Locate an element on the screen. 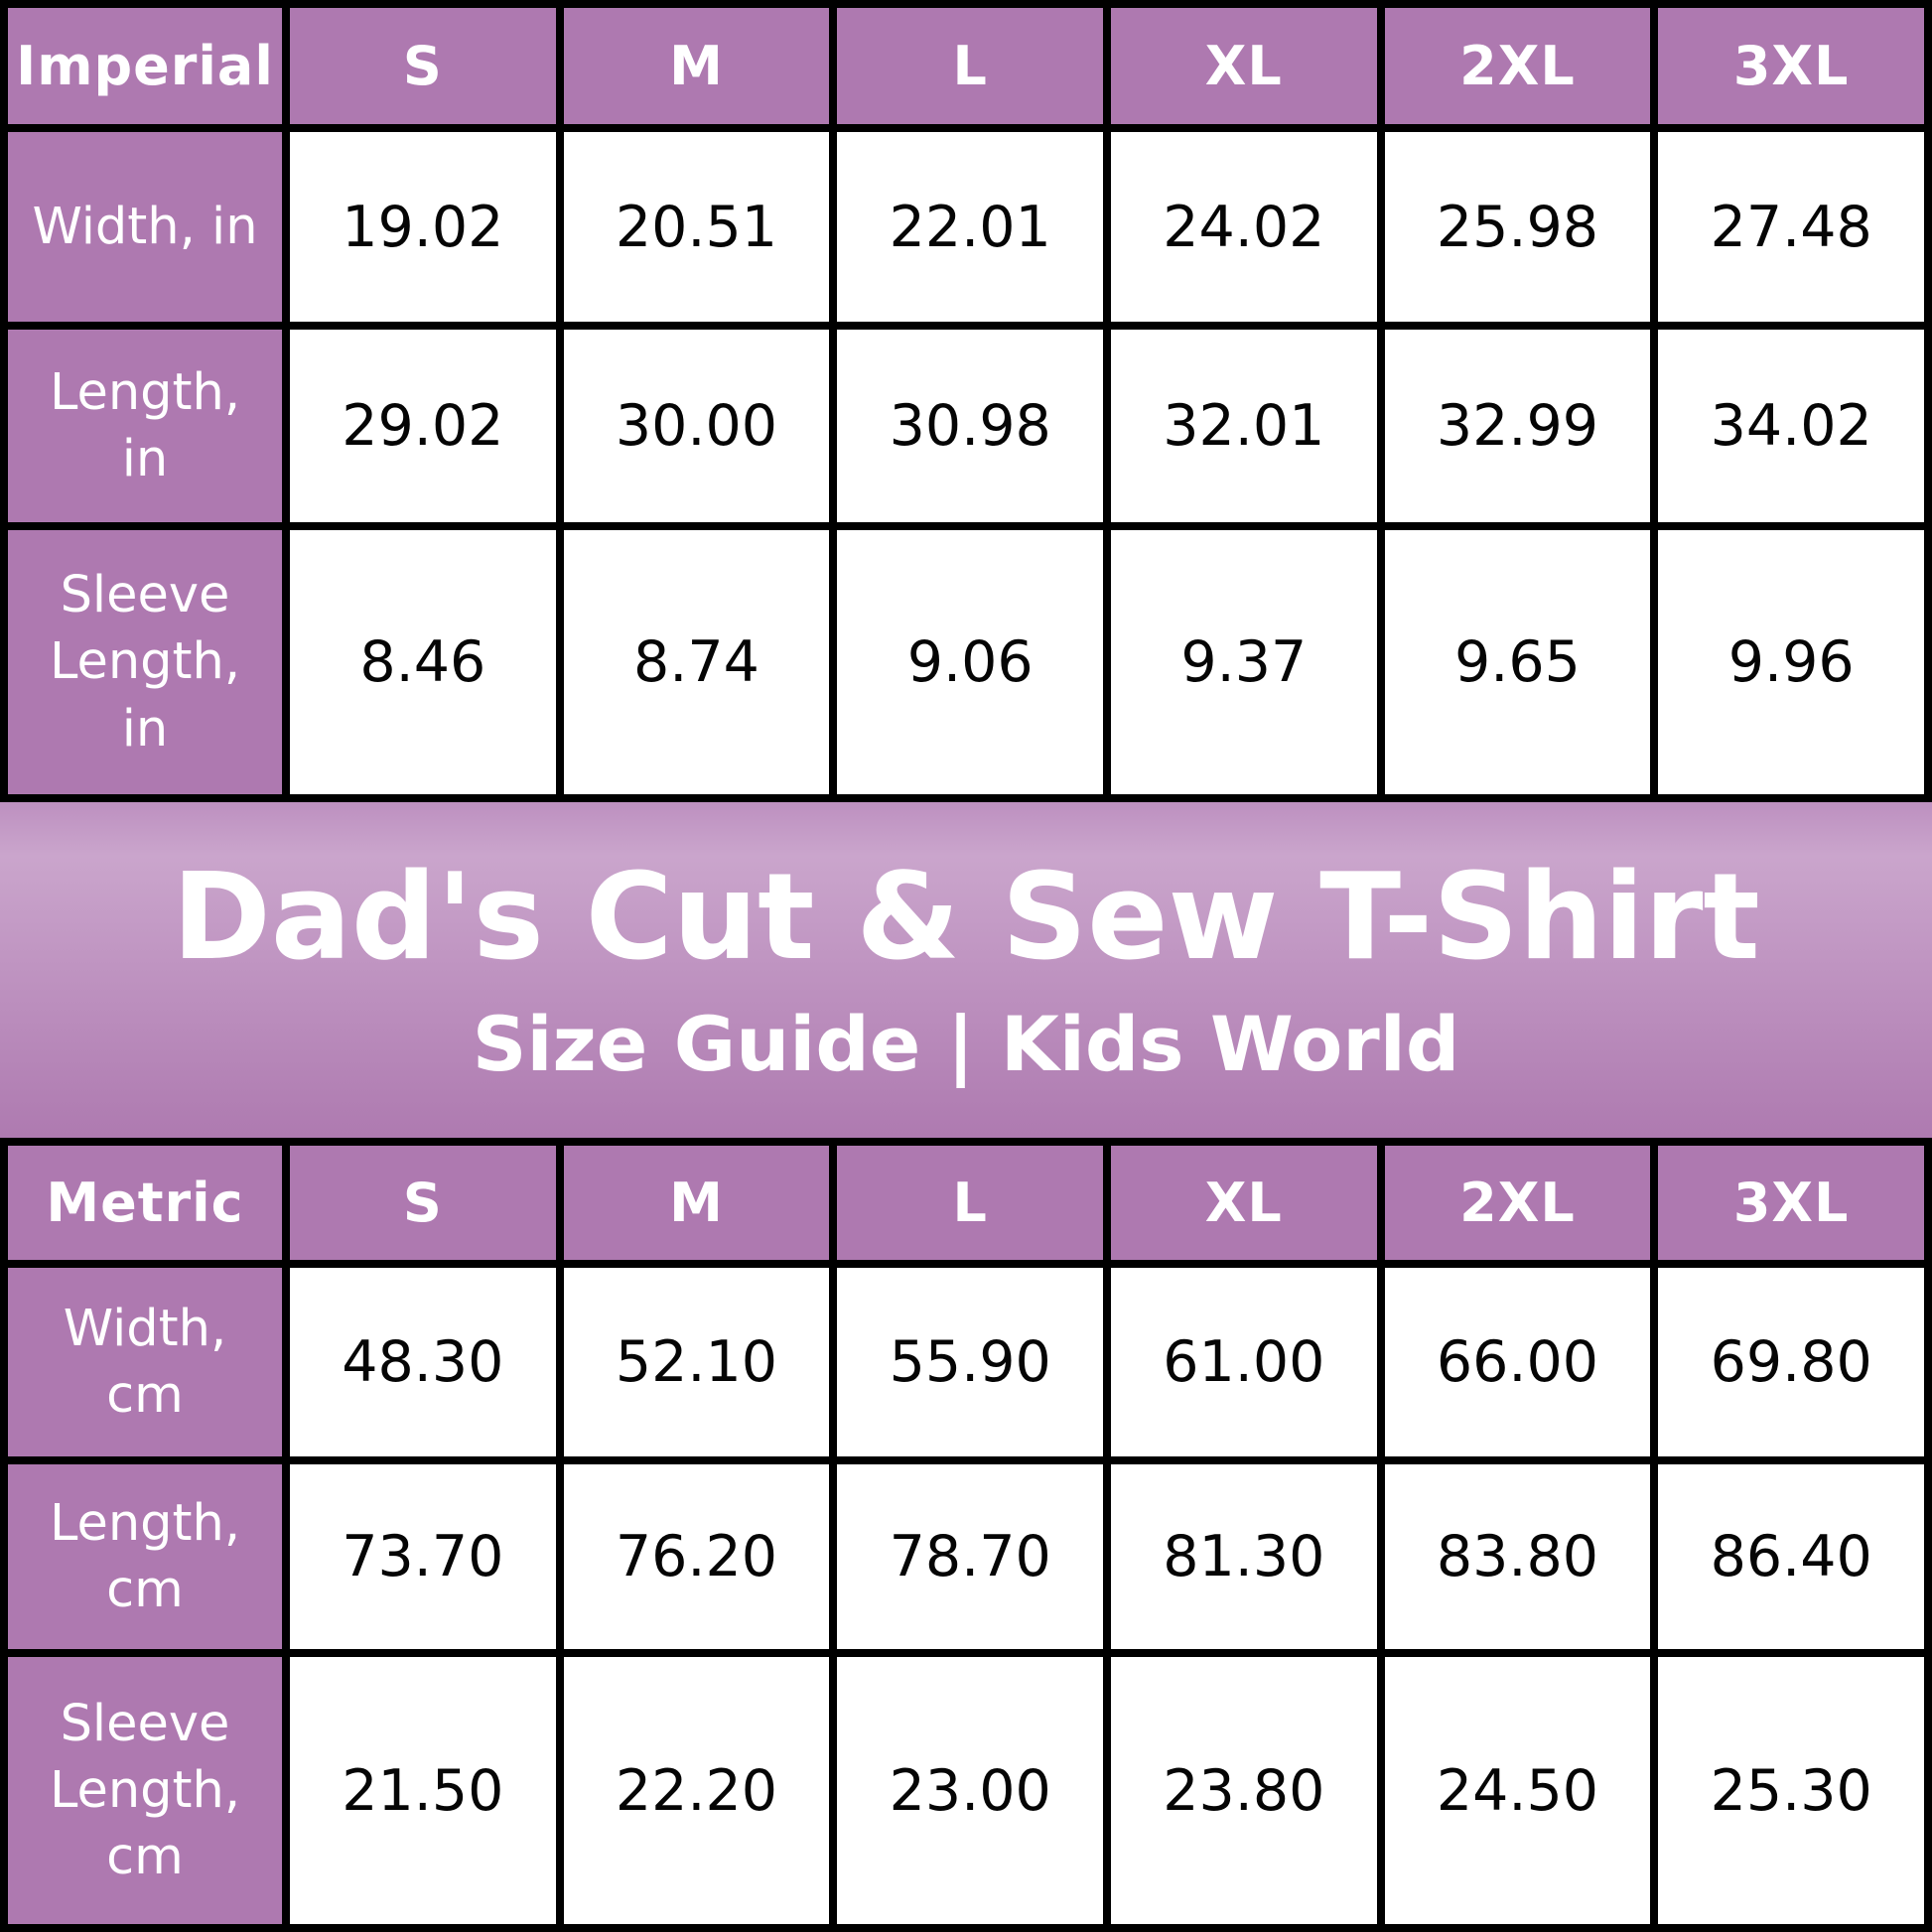 The image size is (1932, 1932). metric-col-header-s: S is located at coordinates (423, 1203).